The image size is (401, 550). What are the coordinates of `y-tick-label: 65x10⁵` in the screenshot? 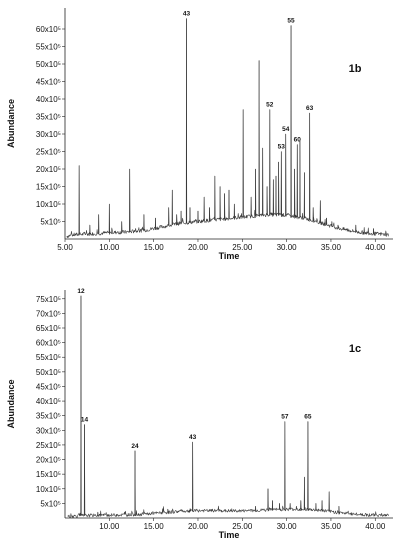 It's located at (48, 328).